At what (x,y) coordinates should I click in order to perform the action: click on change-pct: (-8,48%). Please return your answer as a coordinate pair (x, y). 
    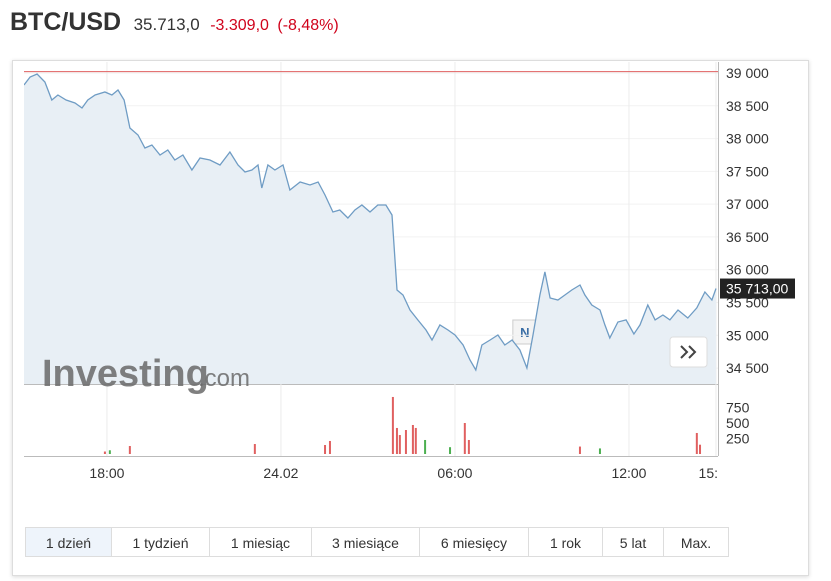
    Looking at the image, I should click on (308, 25).